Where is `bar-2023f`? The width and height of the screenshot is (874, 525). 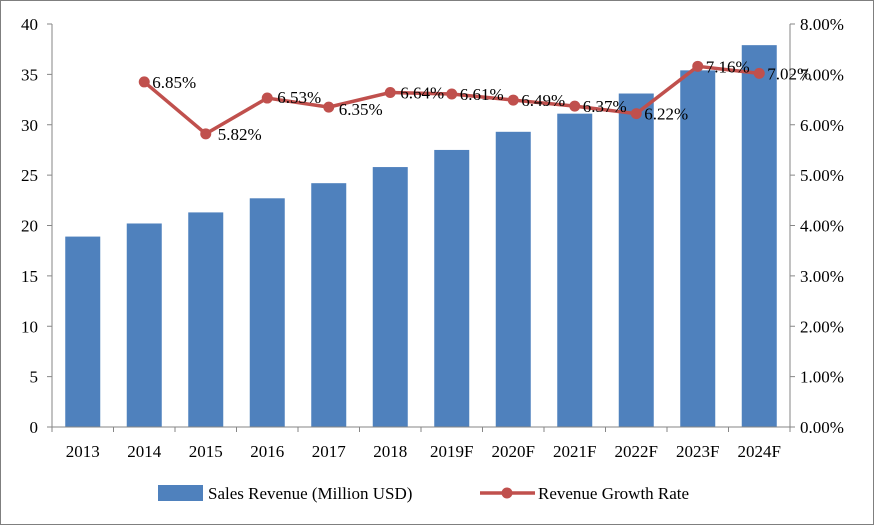
bar-2023f is located at coordinates (698, 248).